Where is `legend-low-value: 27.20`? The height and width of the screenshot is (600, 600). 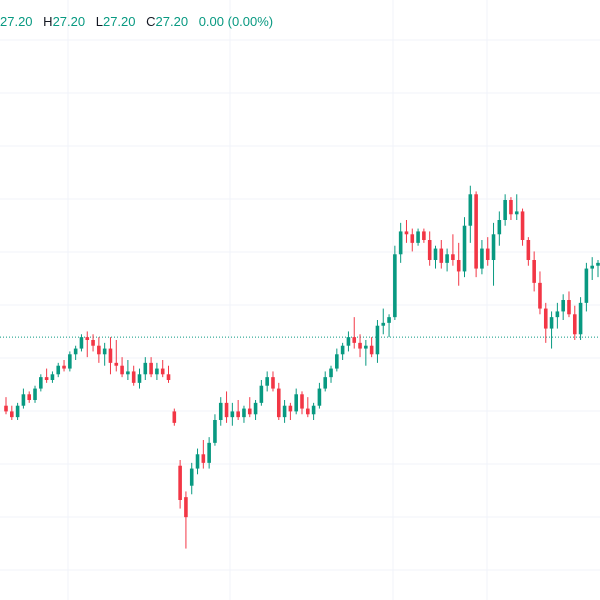 legend-low-value: 27.20 is located at coordinates (119, 21).